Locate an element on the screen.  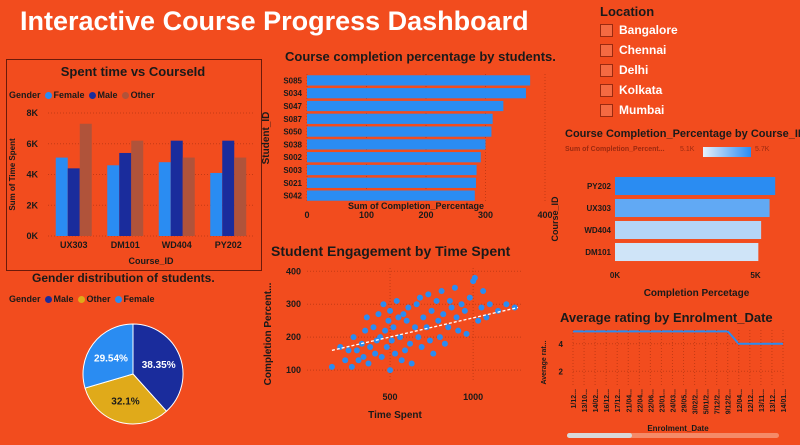
bar-wd404 is located at coordinates (688, 230).